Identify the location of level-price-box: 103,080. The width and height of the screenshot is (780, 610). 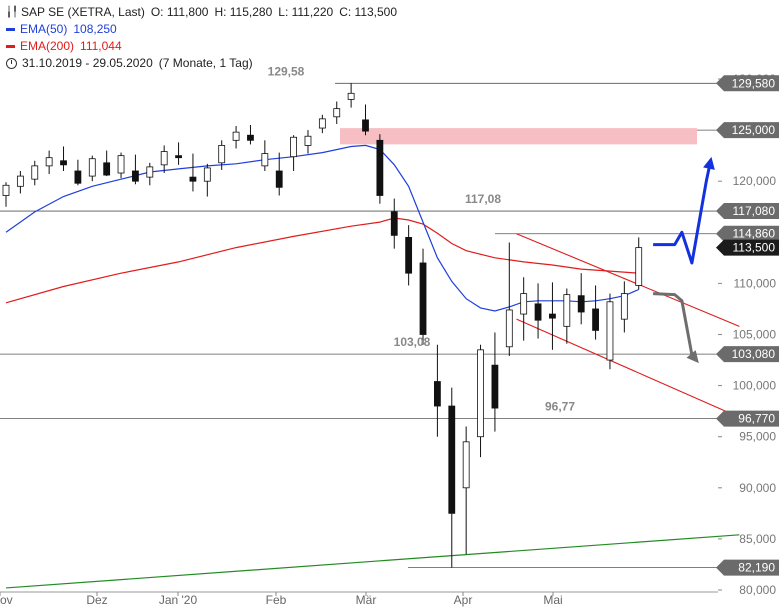
(747, 354).